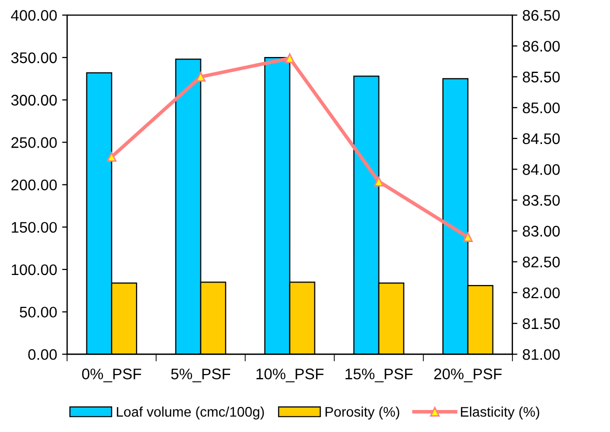 The image size is (610, 432). I want to click on x-tick-label: 0%_PSF, so click(112, 375).